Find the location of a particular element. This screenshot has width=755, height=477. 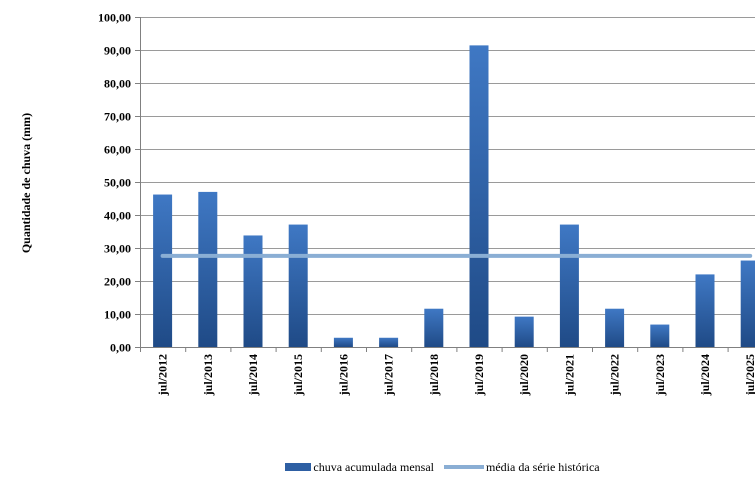

y-tick-label: 80,00 is located at coordinates (117, 84).